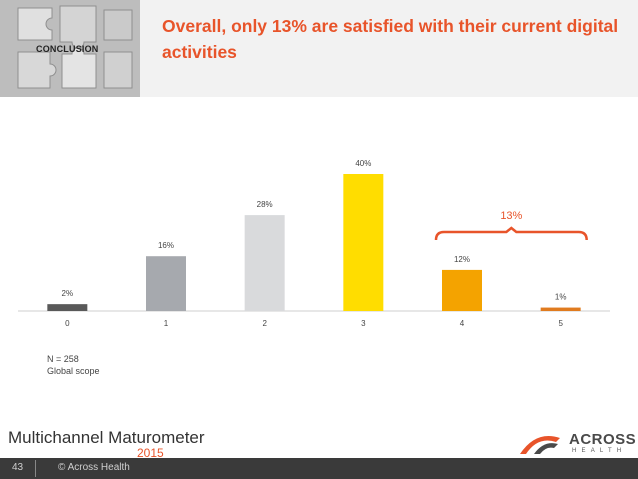  I want to click on logo-text: ACROSS, so click(603, 439).